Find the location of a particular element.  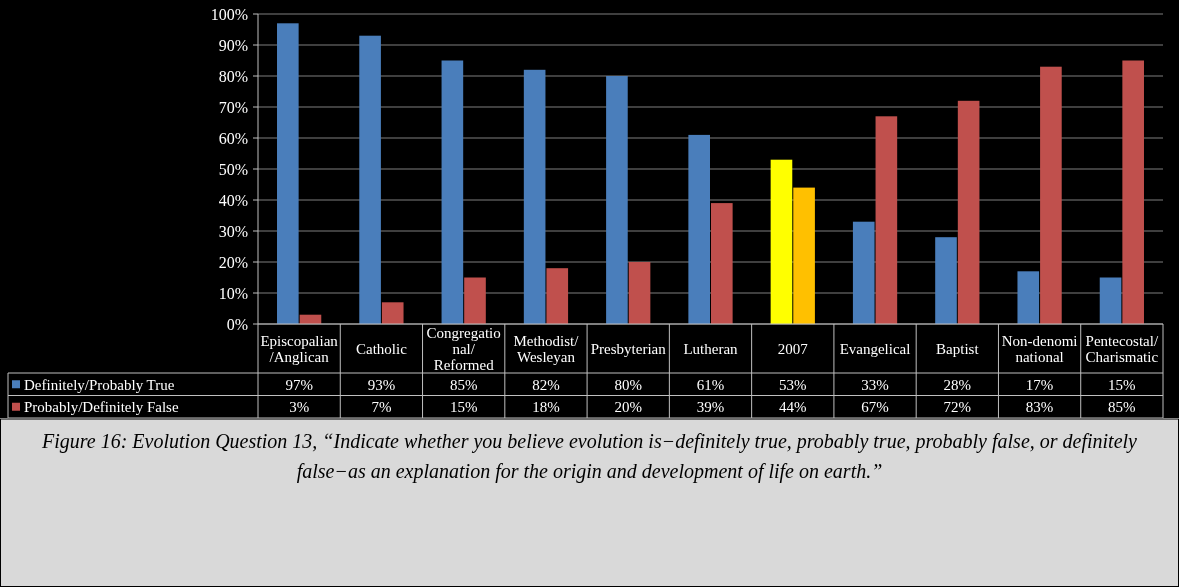

data-label: 39% is located at coordinates (710, 407).